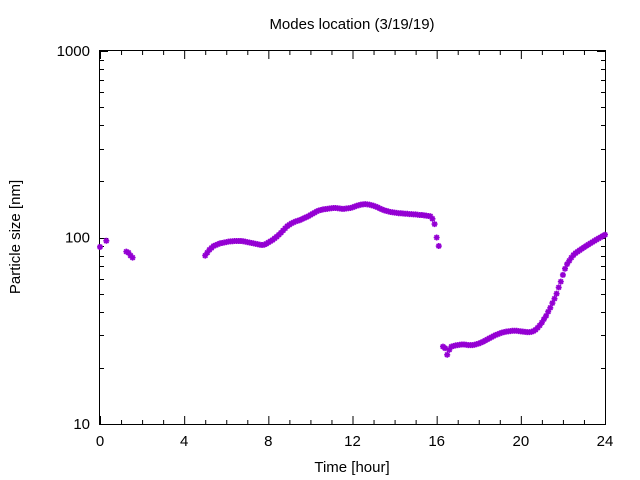 Image resolution: width=640 pixels, height=480 pixels. I want to click on x-tick-label: 20, so click(520, 441).